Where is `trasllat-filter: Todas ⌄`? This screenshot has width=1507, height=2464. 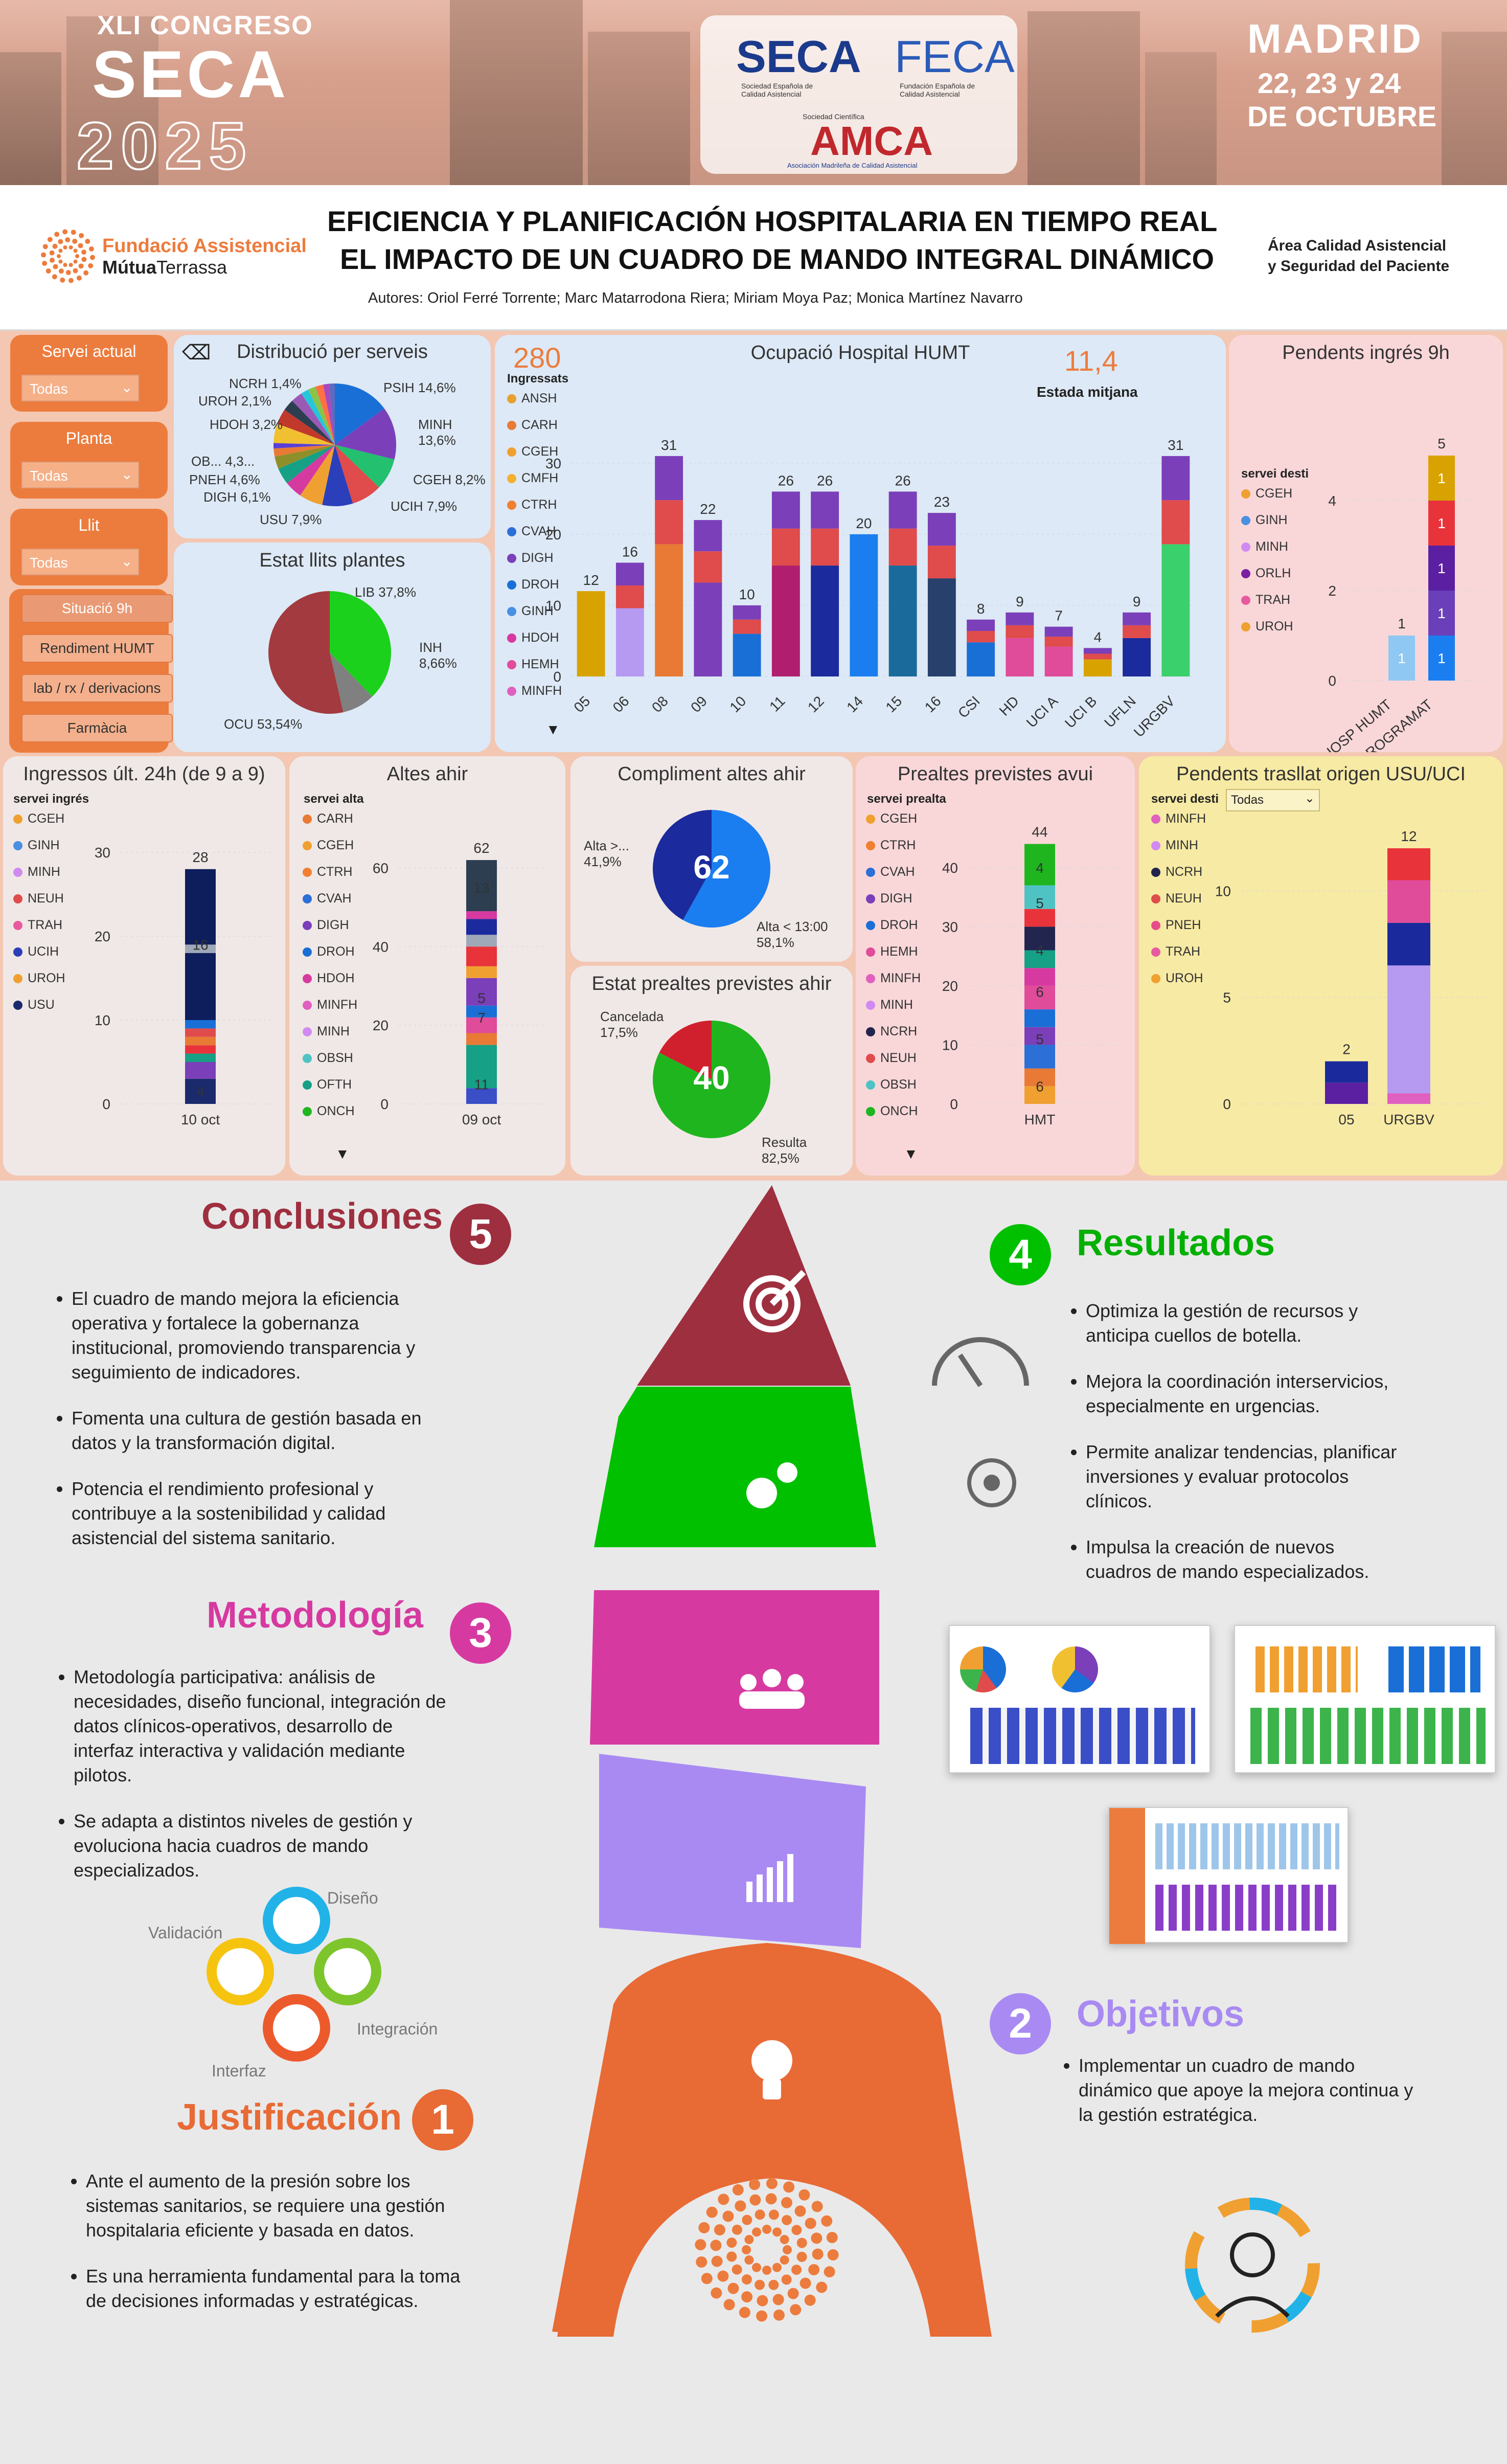
trasllat-filter: Todas ⌄ is located at coordinates (1273, 800).